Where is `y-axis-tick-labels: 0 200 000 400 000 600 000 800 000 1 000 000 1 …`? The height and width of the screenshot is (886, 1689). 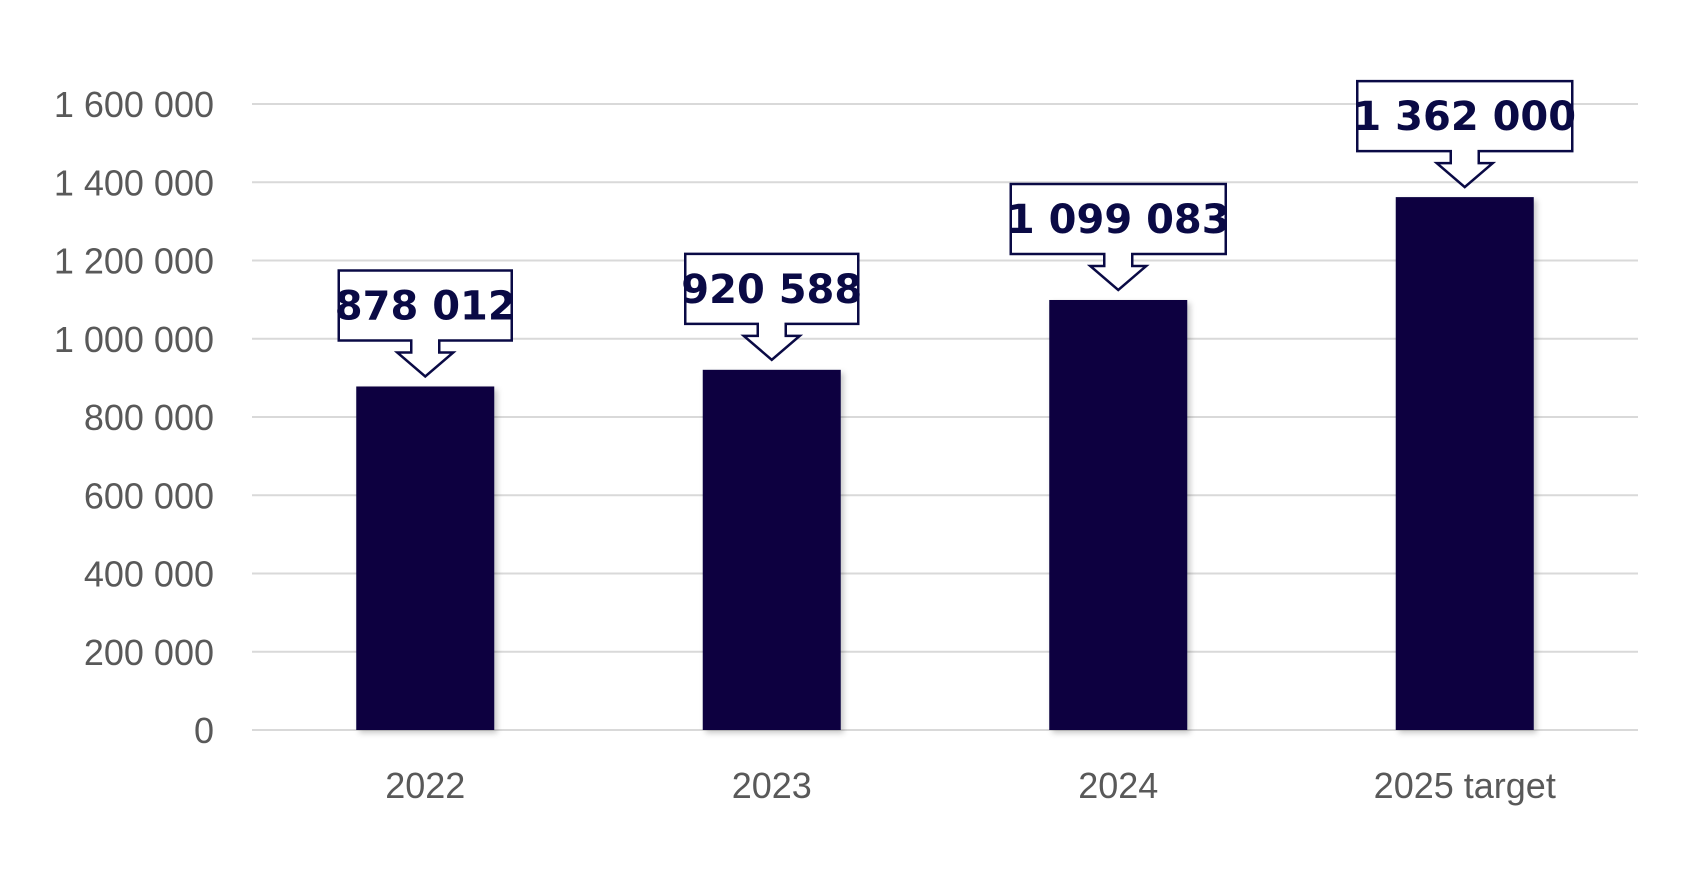 y-axis-tick-labels: 0 200 000 400 000 600 000 800 000 1 000 000 1 … is located at coordinates (134, 417).